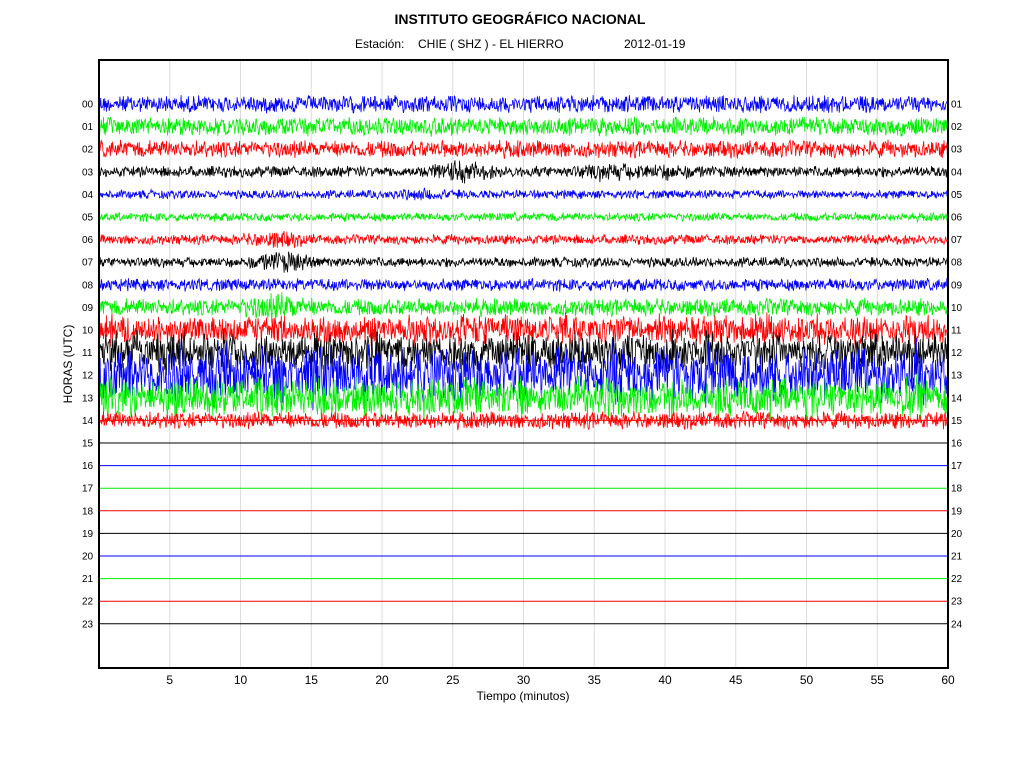 The height and width of the screenshot is (767, 1024). What do you see at coordinates (88, 579) in the screenshot?
I see `left-hour-label: 21` at bounding box center [88, 579].